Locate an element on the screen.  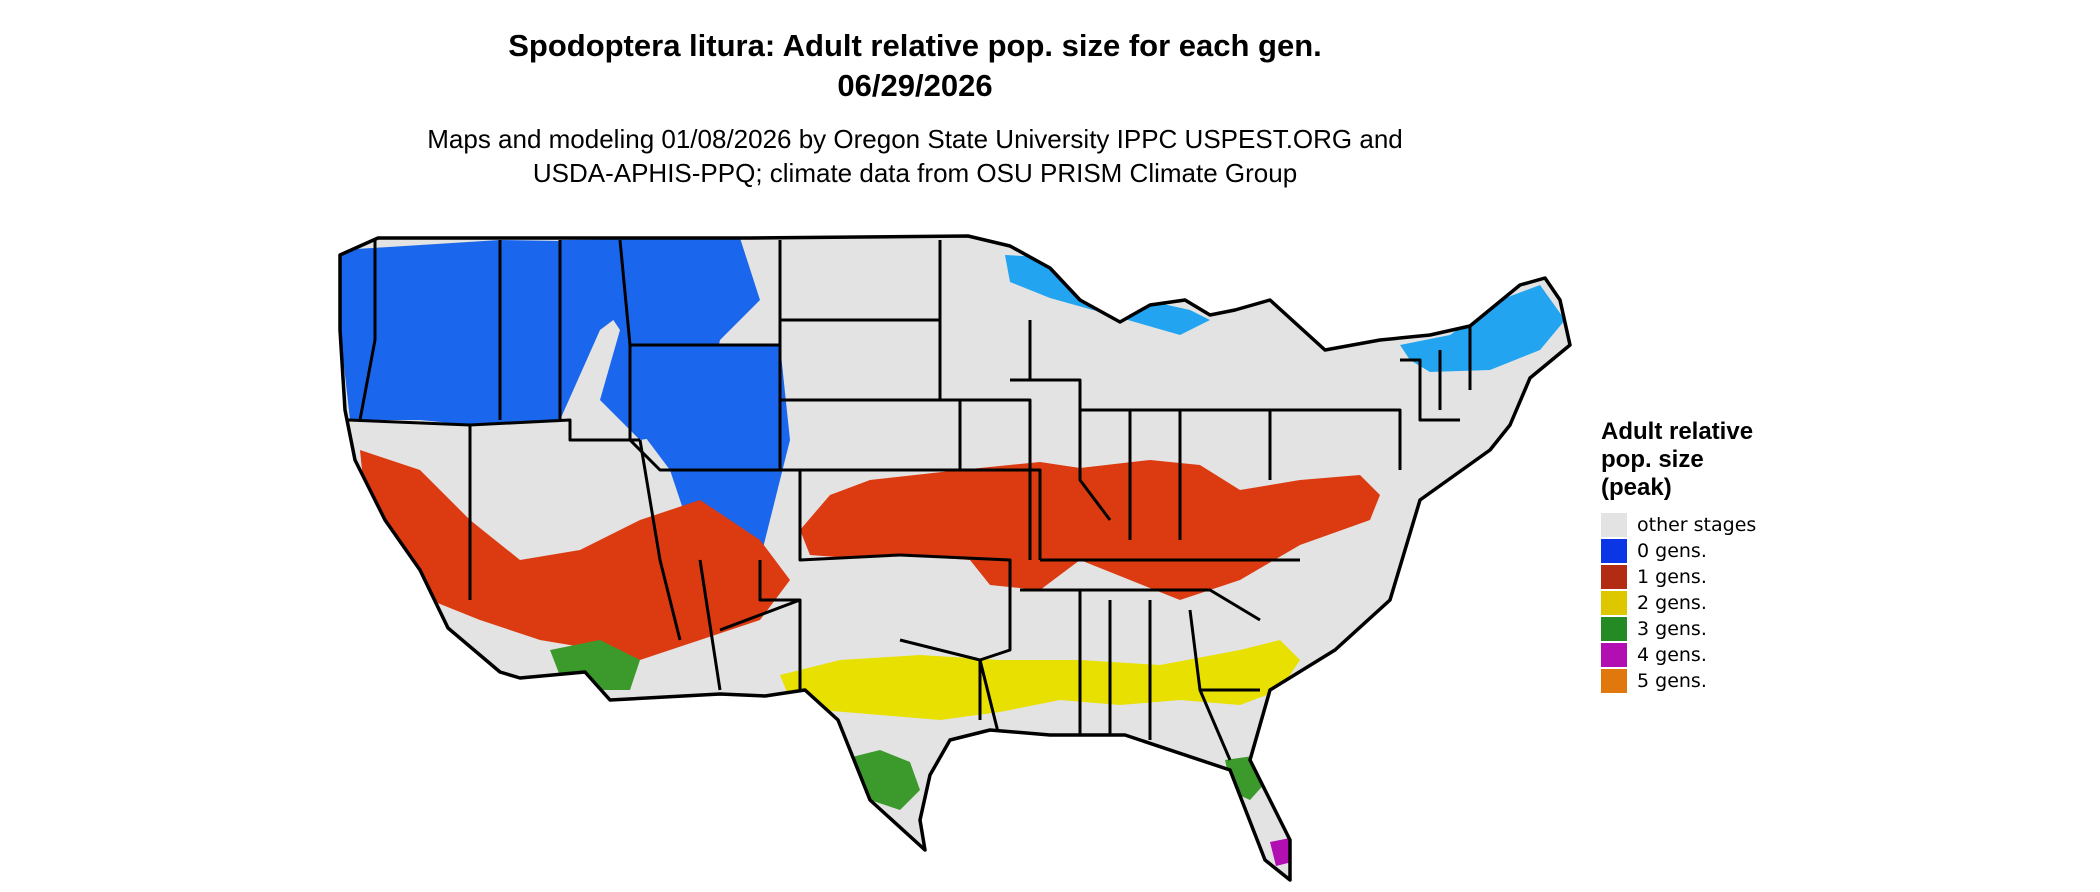
zone-northern-rockies-0-gens is located at coordinates (660, 339).